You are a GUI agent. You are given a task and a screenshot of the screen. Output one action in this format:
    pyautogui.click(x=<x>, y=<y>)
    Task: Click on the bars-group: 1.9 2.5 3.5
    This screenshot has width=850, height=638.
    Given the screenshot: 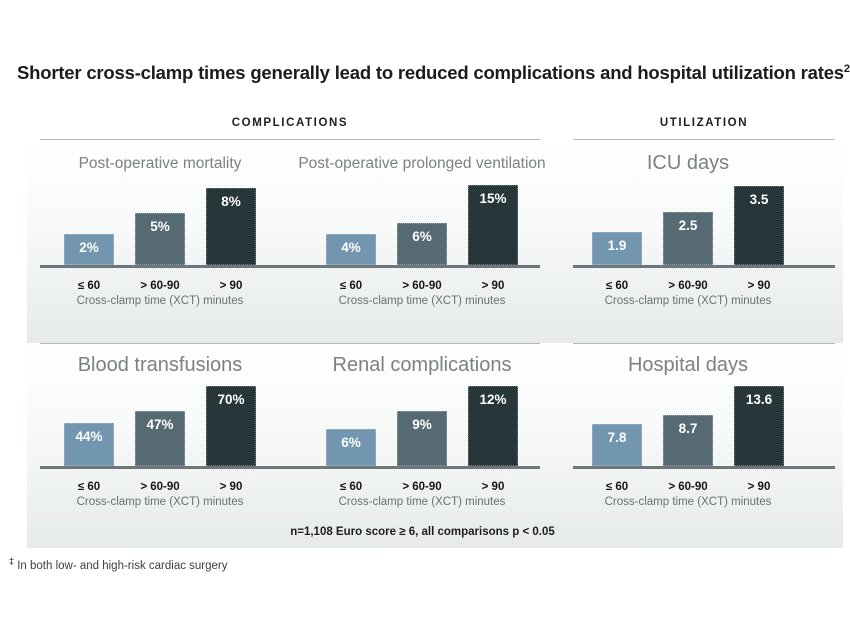 What is the action you would take?
    pyautogui.click(x=688, y=221)
    